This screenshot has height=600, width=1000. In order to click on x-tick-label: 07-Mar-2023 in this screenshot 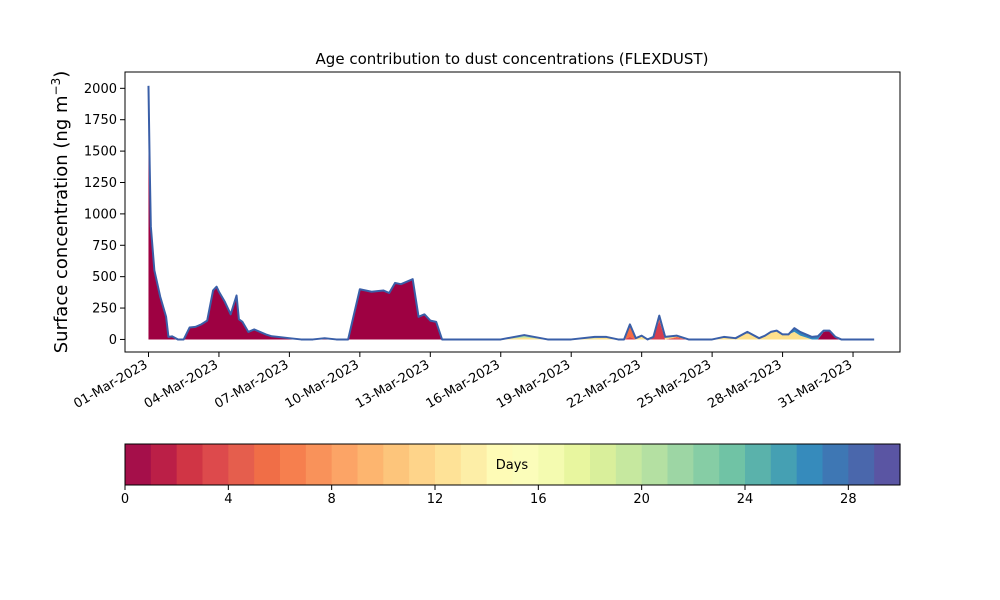, I will do `click(251, 384)`.